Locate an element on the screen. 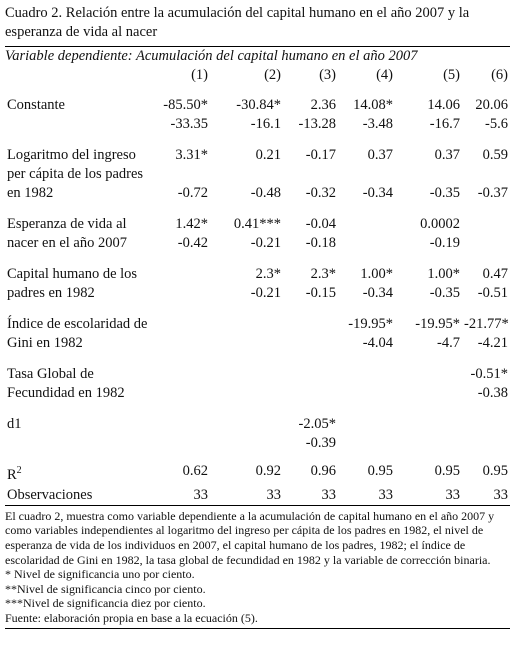 This screenshot has height=648, width=515. coefficient: -2.05* is located at coordinates (317, 424).